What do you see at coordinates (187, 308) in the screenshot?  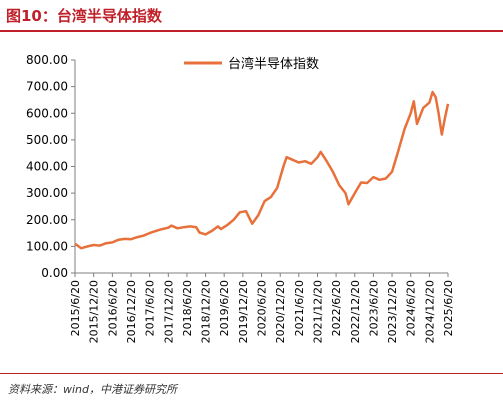 I see `x-tick-label: 2018/6/20` at bounding box center [187, 308].